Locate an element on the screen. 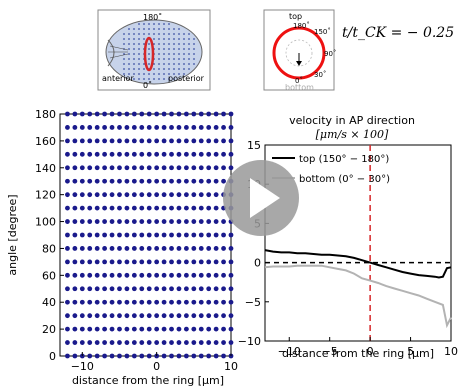 This screenshot has width=463, height=388. ring-cross-section: top 180˚ 150˚ 90˚ 30˚ 0˚ bottom is located at coordinates (299, 50).